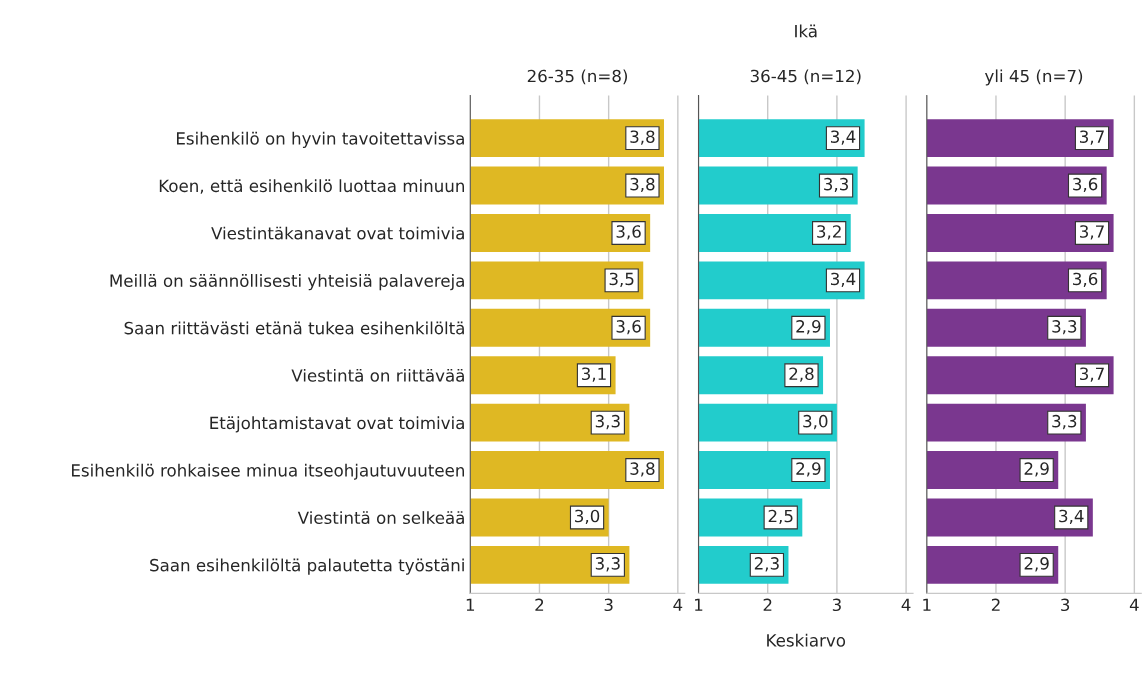 Image resolution: width=1147 pixels, height=682 pixels. What do you see at coordinates (621, 279) in the screenshot?
I see `data-label: 3,5` at bounding box center [621, 279].